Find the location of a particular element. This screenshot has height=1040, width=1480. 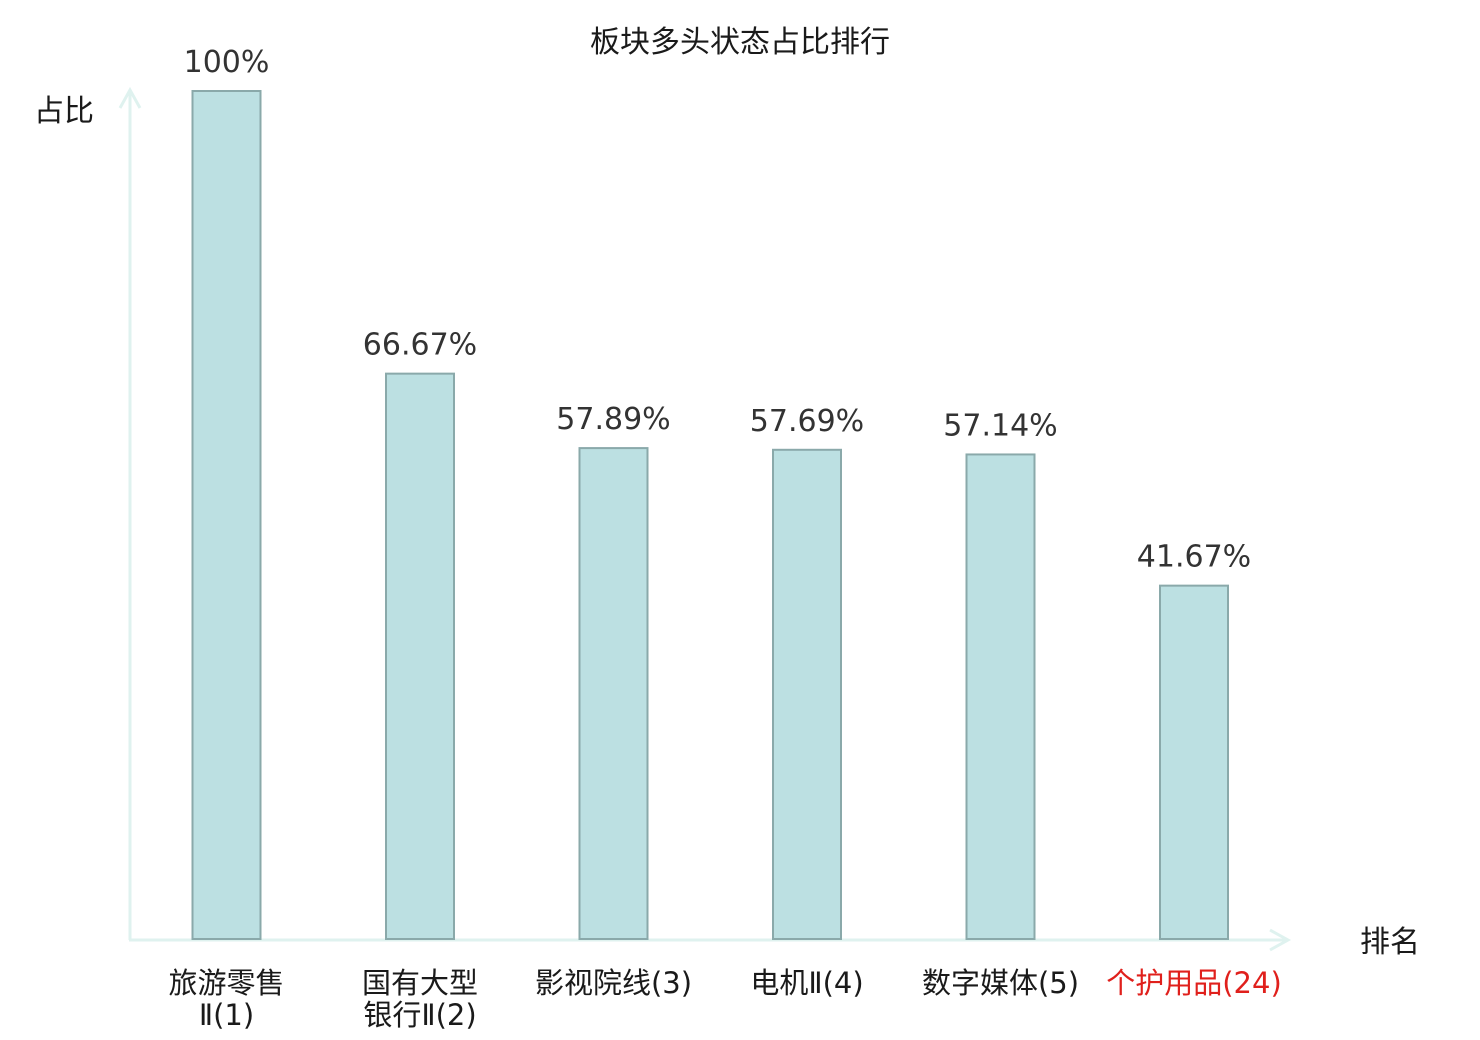

bar-value-label: 57.14% is located at coordinates (1000, 425).